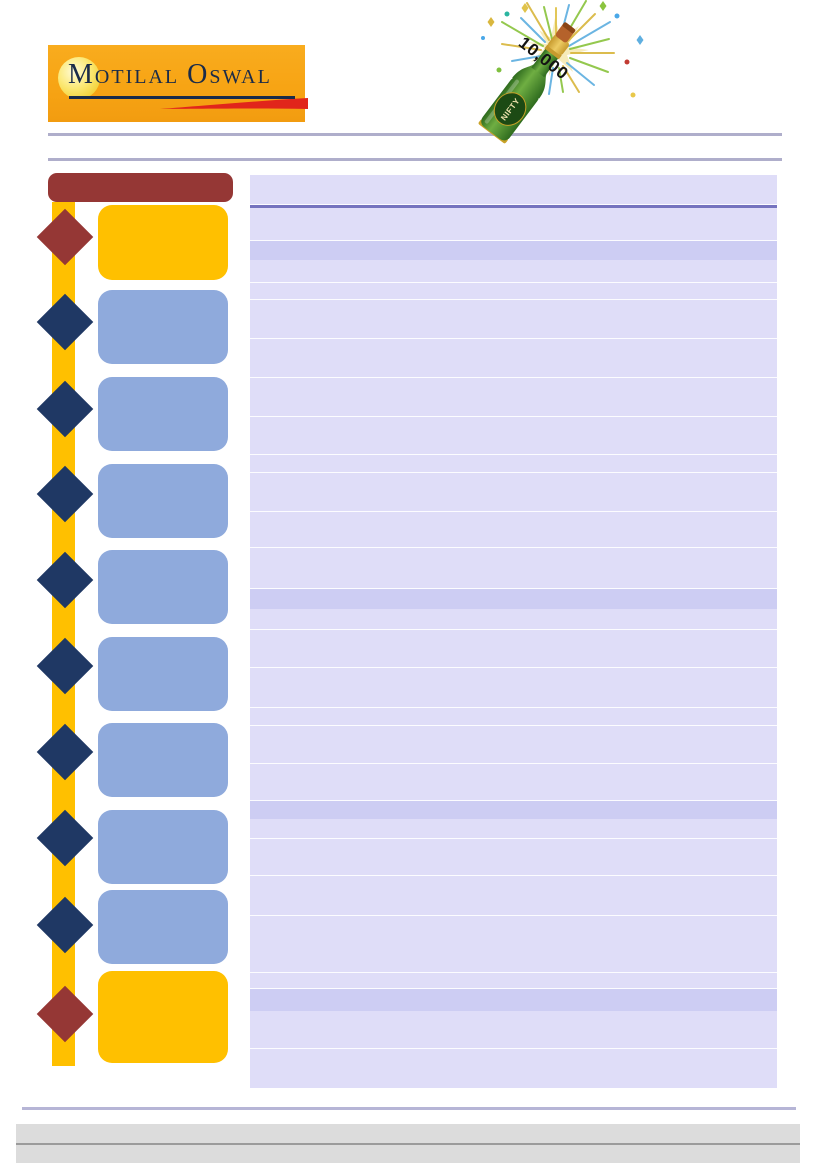 Image resolution: width=827 pixels, height=1169 pixels. What do you see at coordinates (415, 159) in the screenshot?
I see `header-rule-bottom` at bounding box center [415, 159].